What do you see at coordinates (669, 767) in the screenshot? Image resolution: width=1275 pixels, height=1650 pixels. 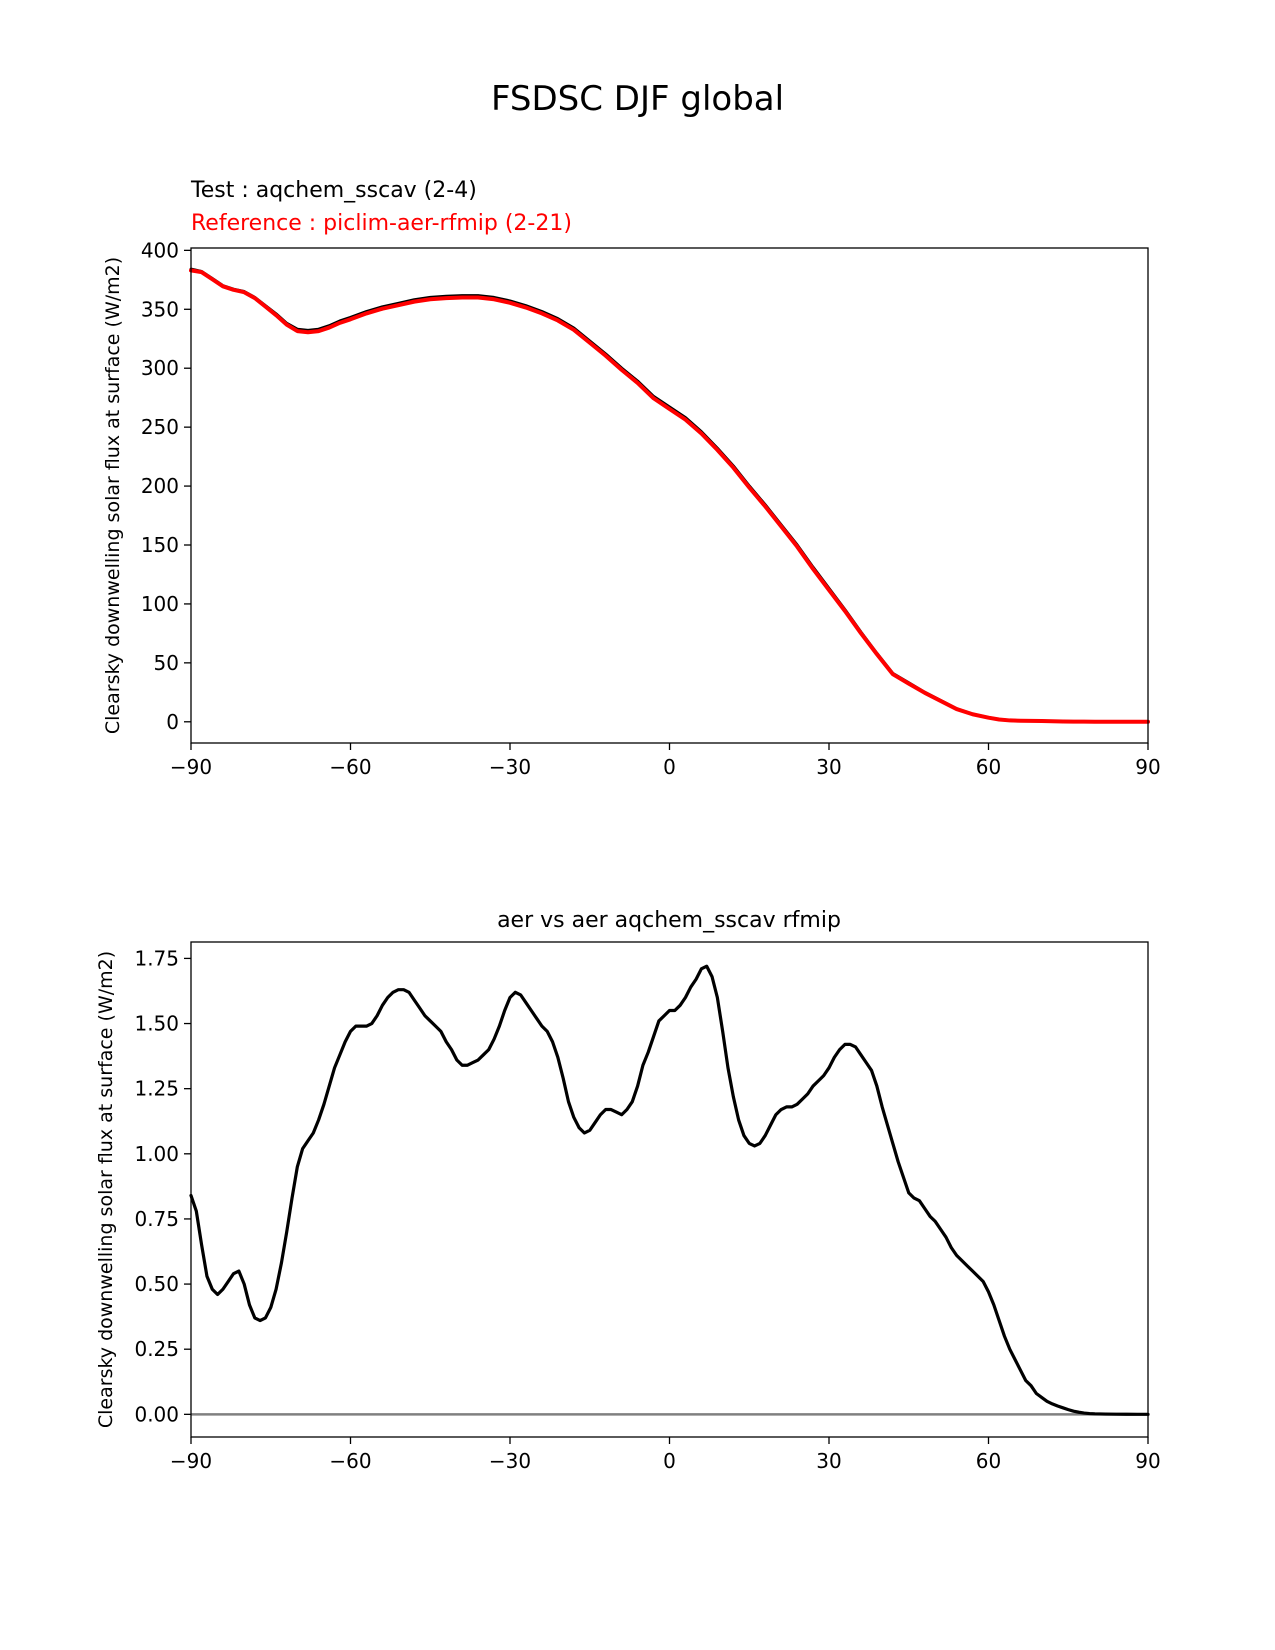 I see `top-panel-x-tick-label: 0` at bounding box center [669, 767].